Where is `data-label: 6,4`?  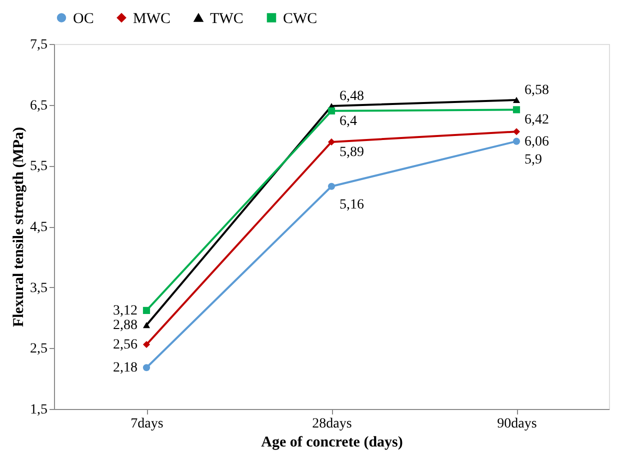
data-label: 6,4 is located at coordinates (348, 121).